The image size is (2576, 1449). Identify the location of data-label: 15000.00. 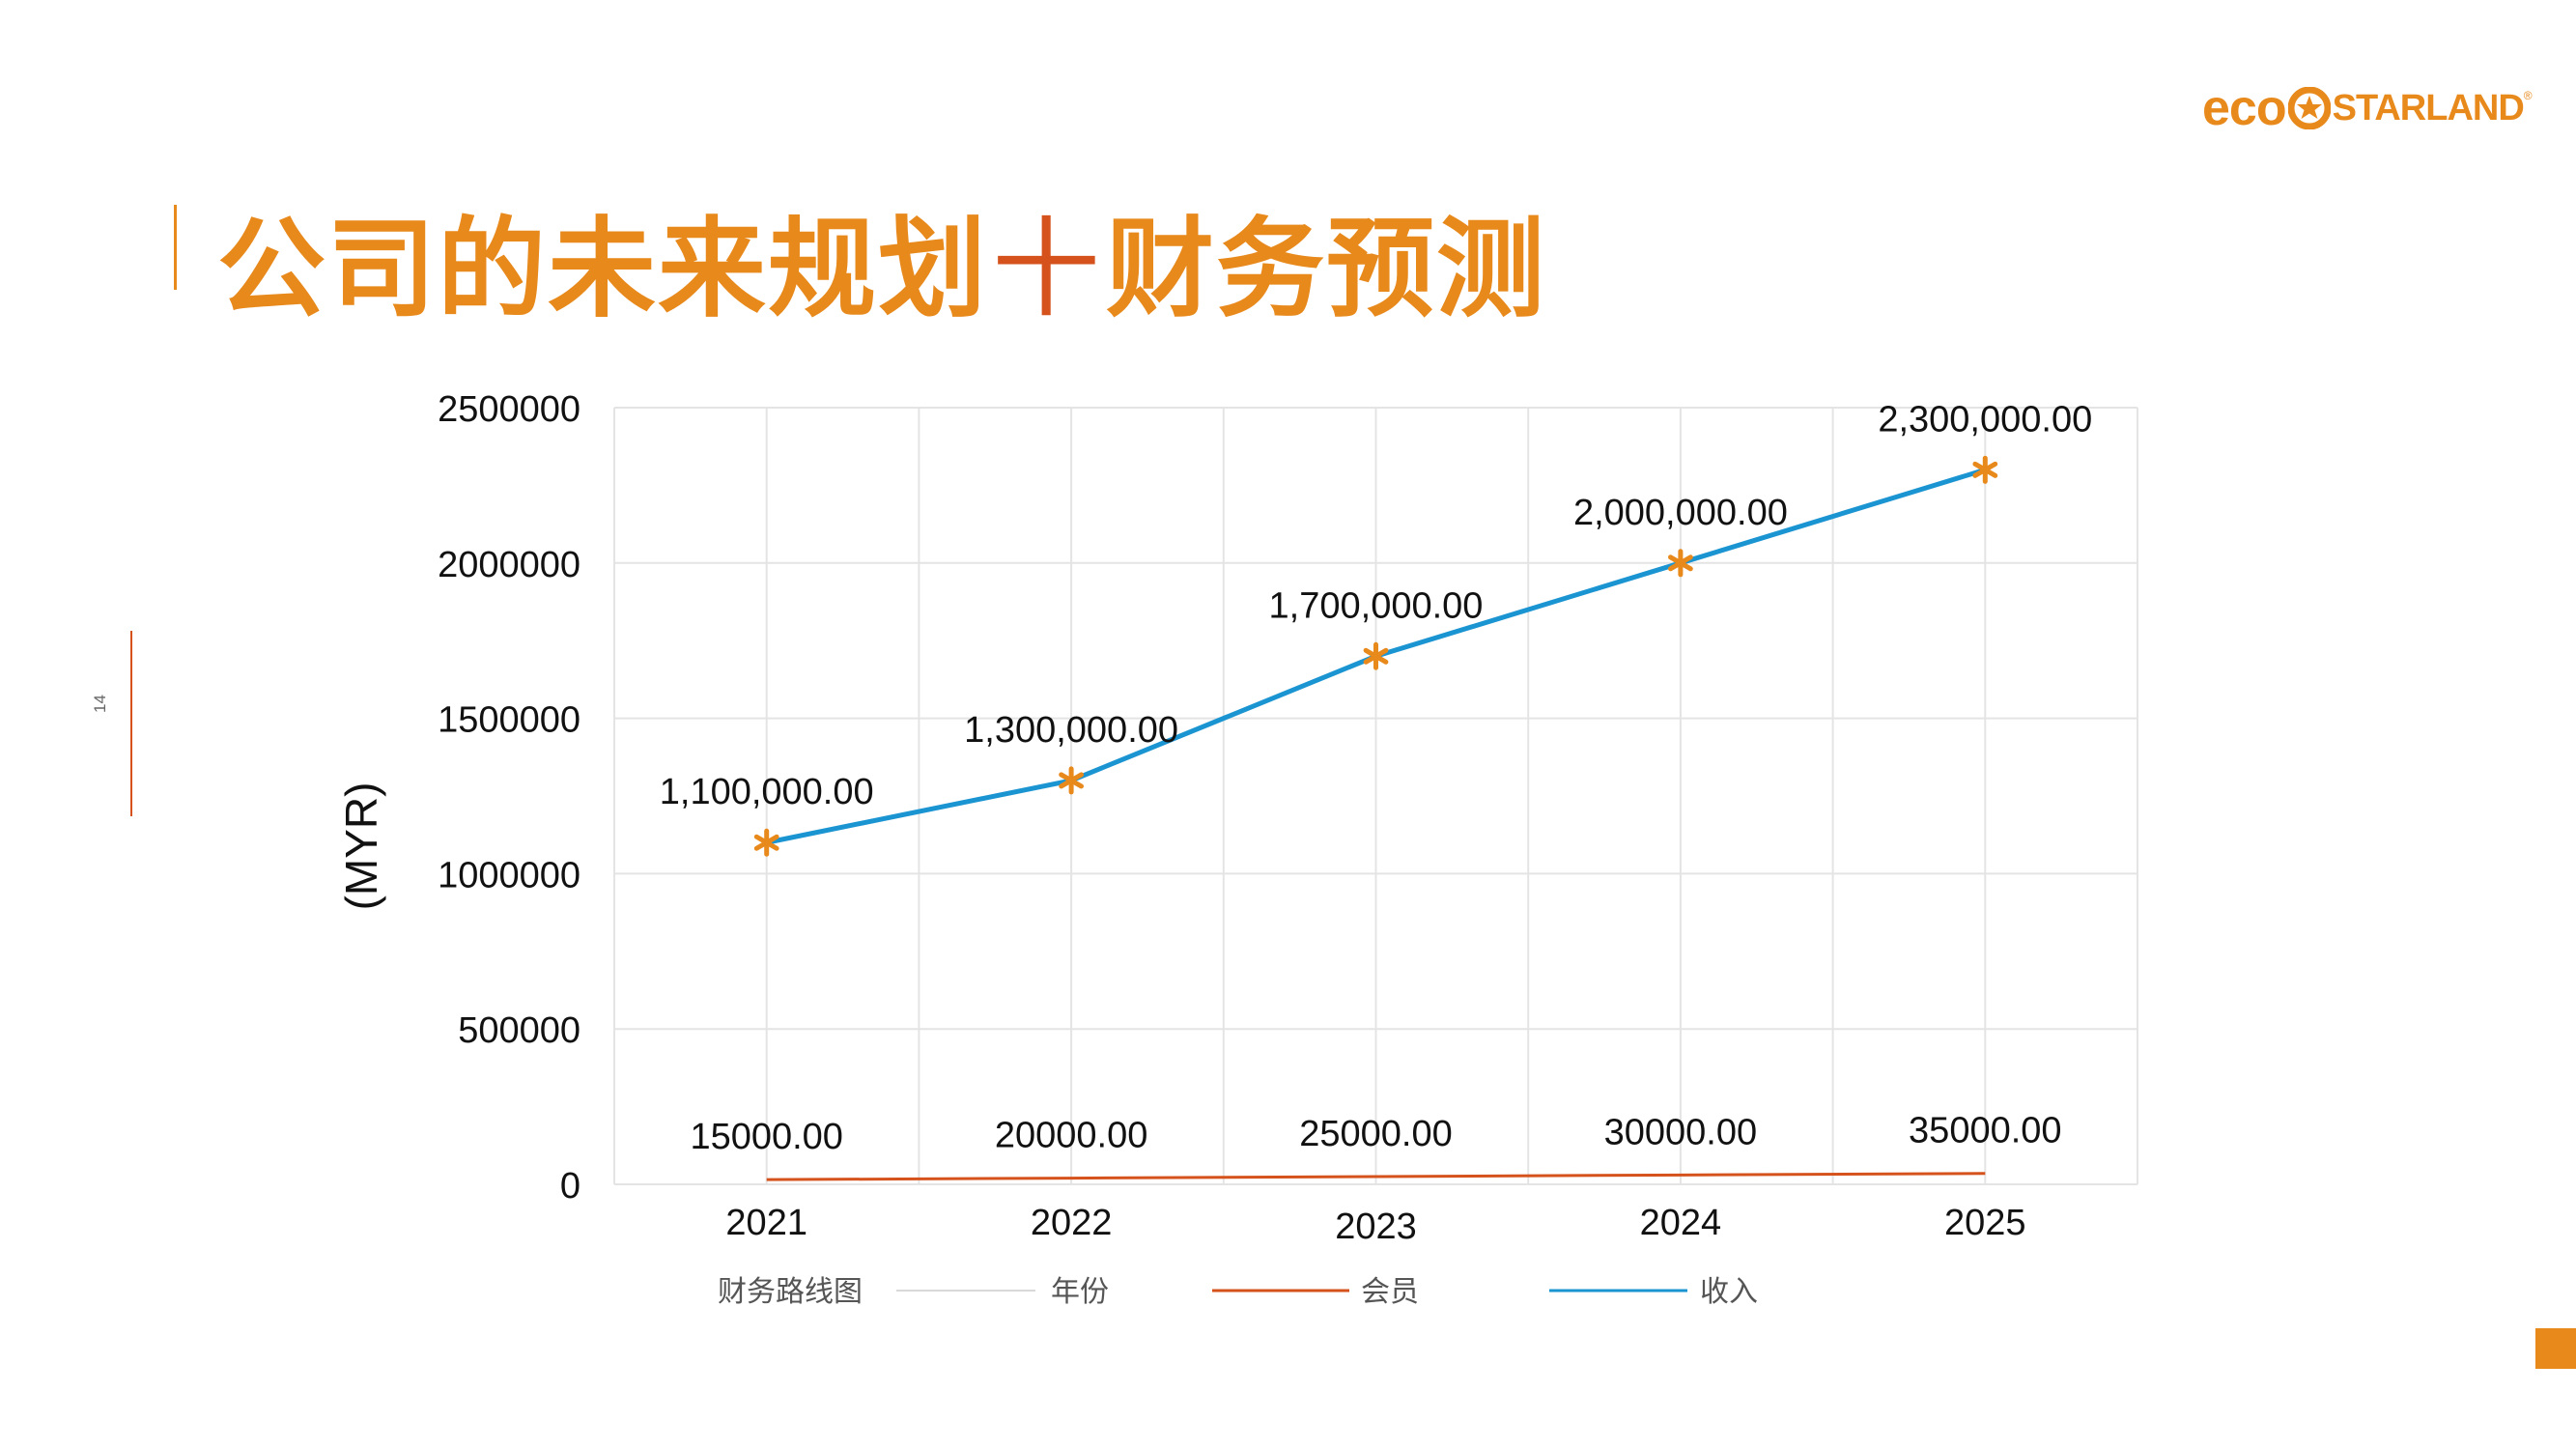
(766, 1137).